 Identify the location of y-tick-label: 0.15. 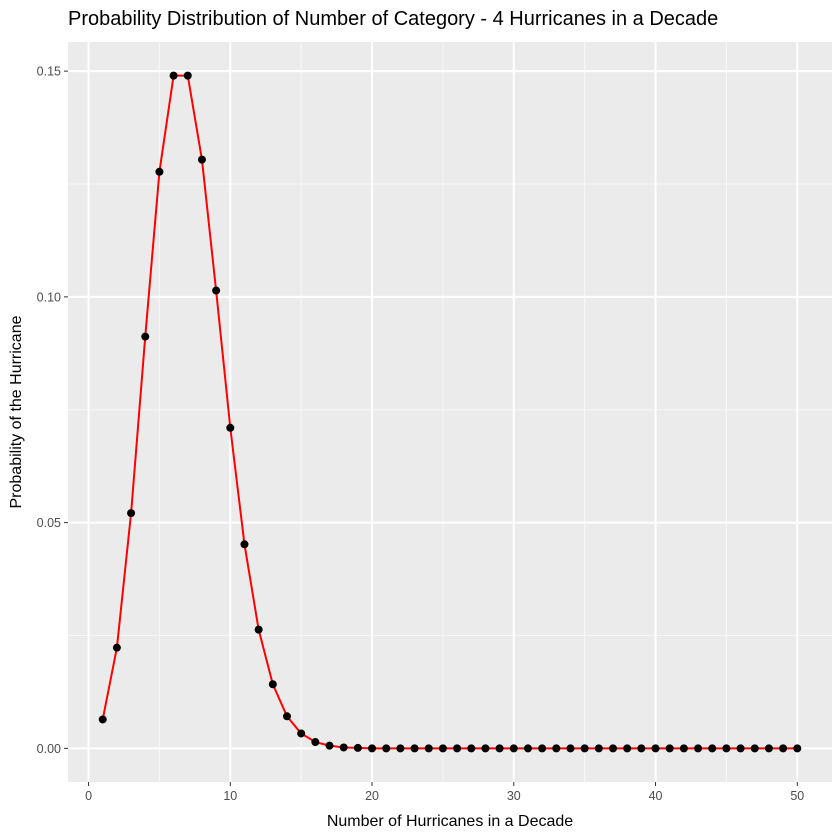
(49, 72).